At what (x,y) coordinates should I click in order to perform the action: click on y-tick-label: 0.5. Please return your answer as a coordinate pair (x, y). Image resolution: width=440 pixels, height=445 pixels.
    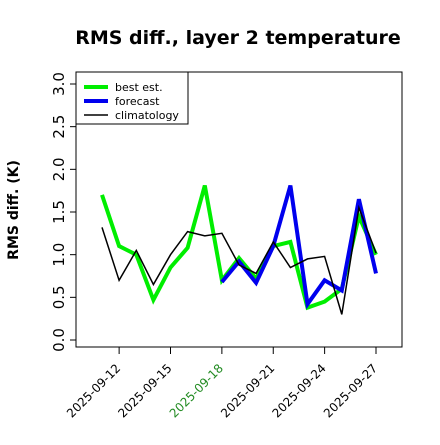
    Looking at the image, I should click on (59, 297).